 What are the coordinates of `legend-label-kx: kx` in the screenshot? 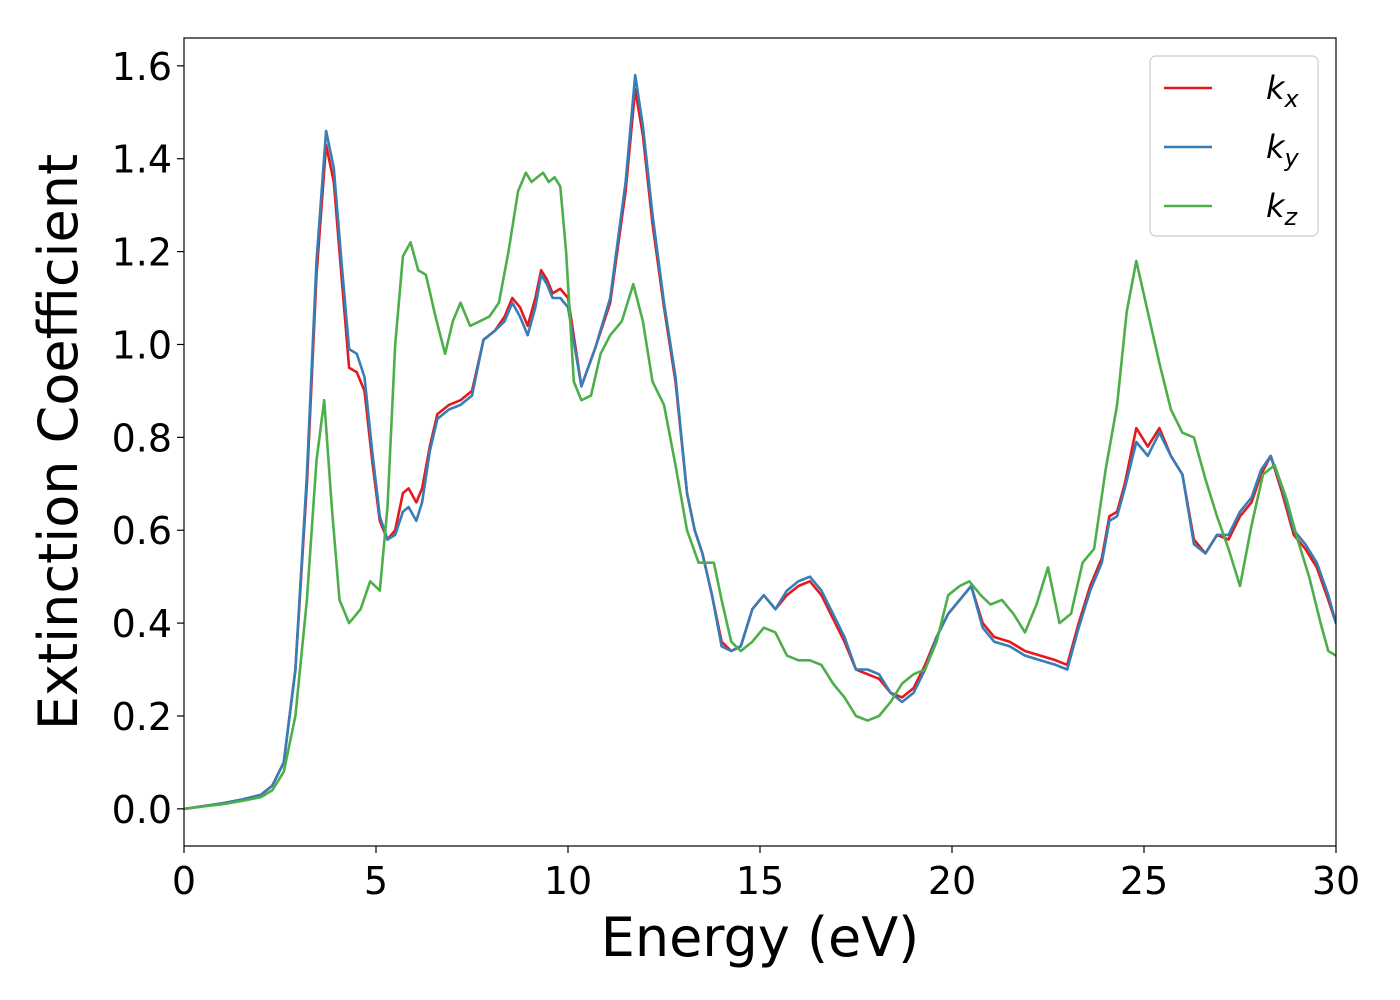 It's located at (1283, 91).